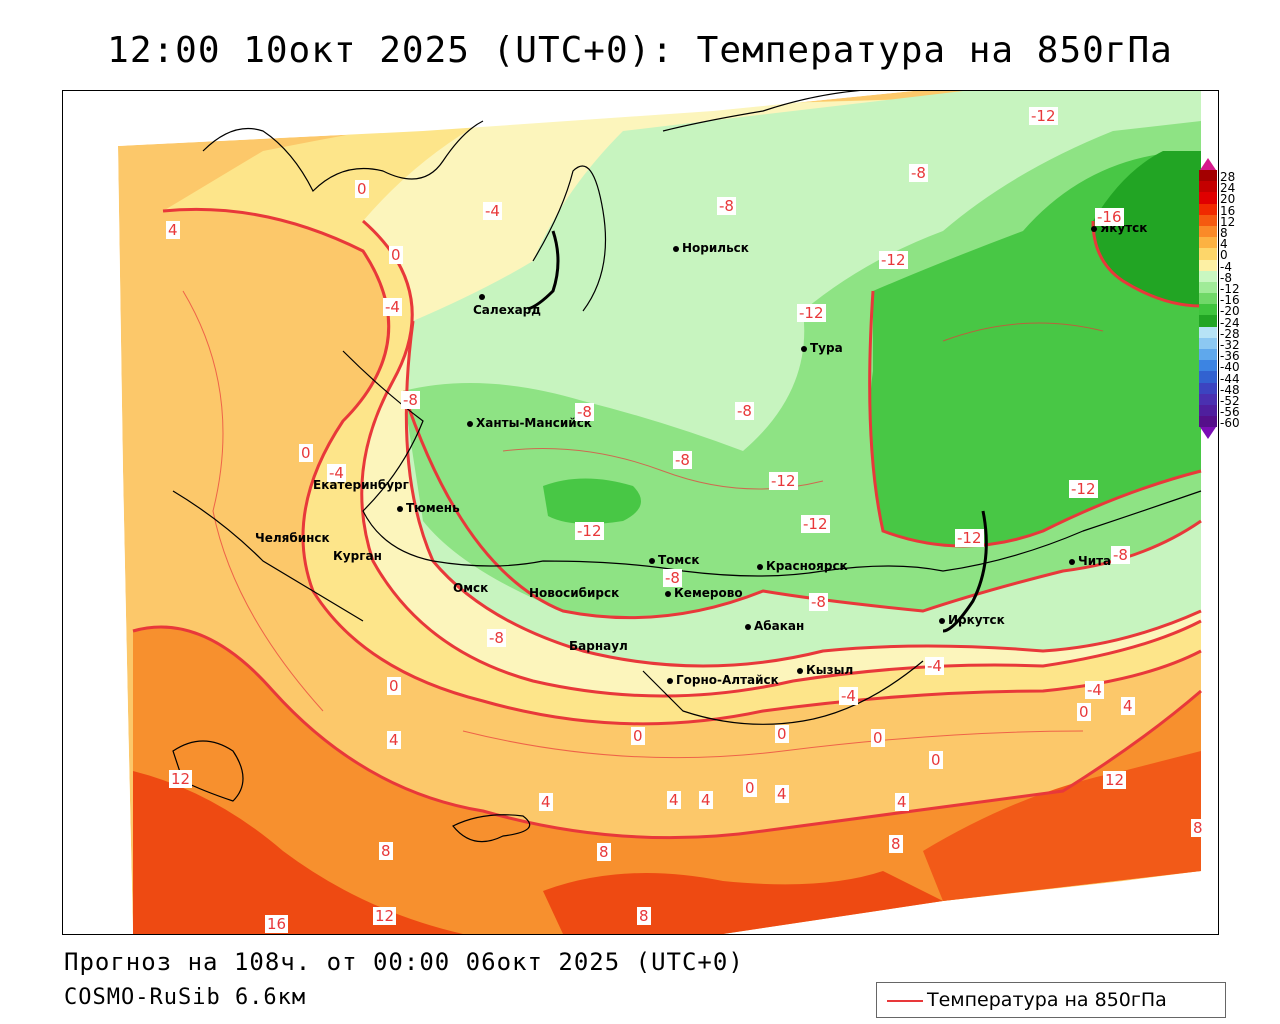 Image resolution: width=1280 pixels, height=1024 pixels. I want to click on legend-box: Температура на 850гПа, so click(1051, 1000).